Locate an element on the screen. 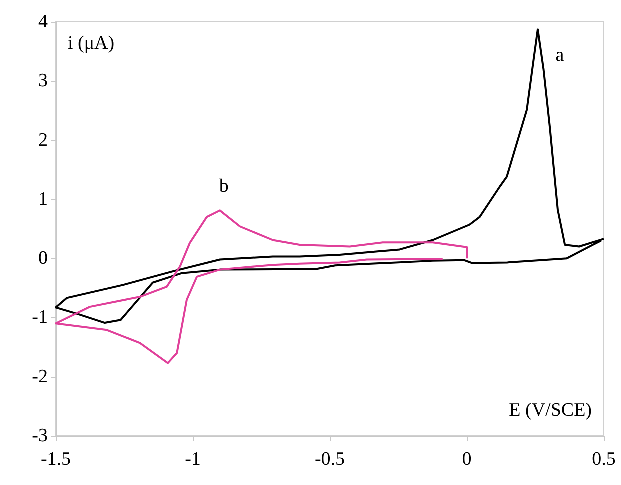  y-tick-label: 1 is located at coordinates (43, 199).